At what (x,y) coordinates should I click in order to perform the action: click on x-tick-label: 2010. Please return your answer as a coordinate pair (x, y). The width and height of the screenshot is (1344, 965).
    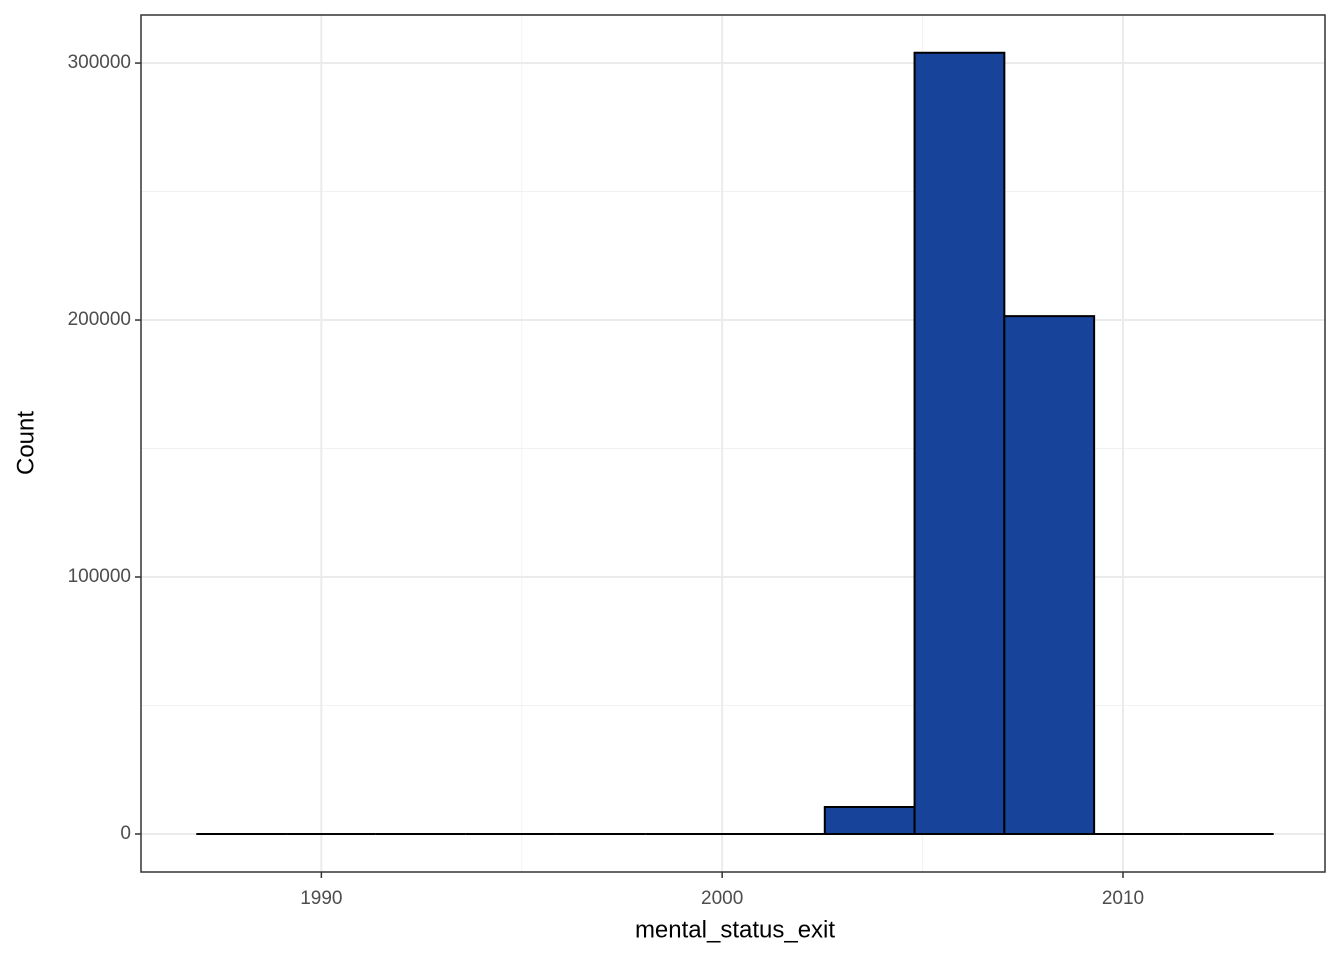
    Looking at the image, I should click on (1123, 898).